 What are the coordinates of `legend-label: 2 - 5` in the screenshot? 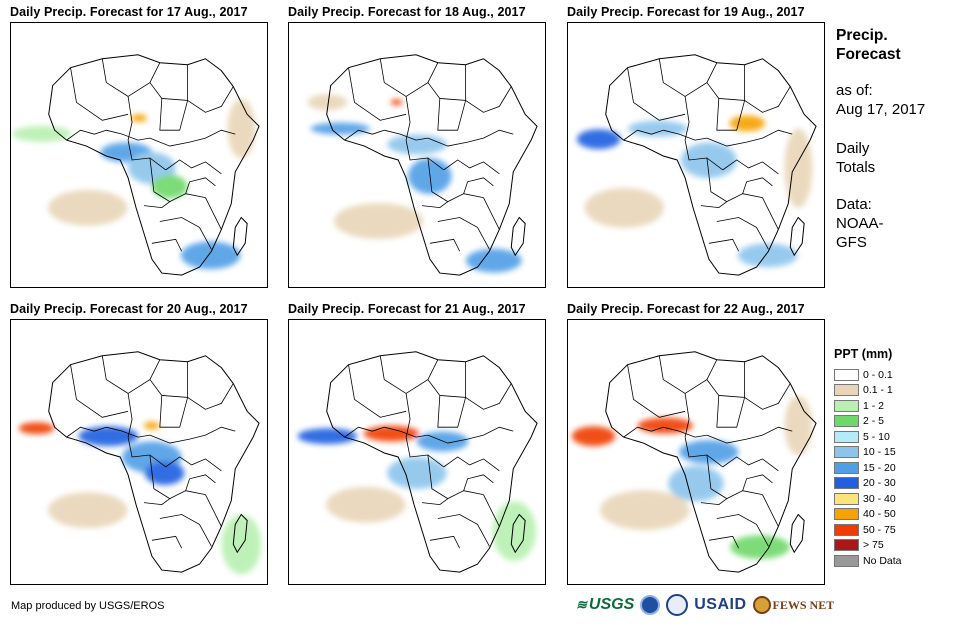 It's located at (874, 421).